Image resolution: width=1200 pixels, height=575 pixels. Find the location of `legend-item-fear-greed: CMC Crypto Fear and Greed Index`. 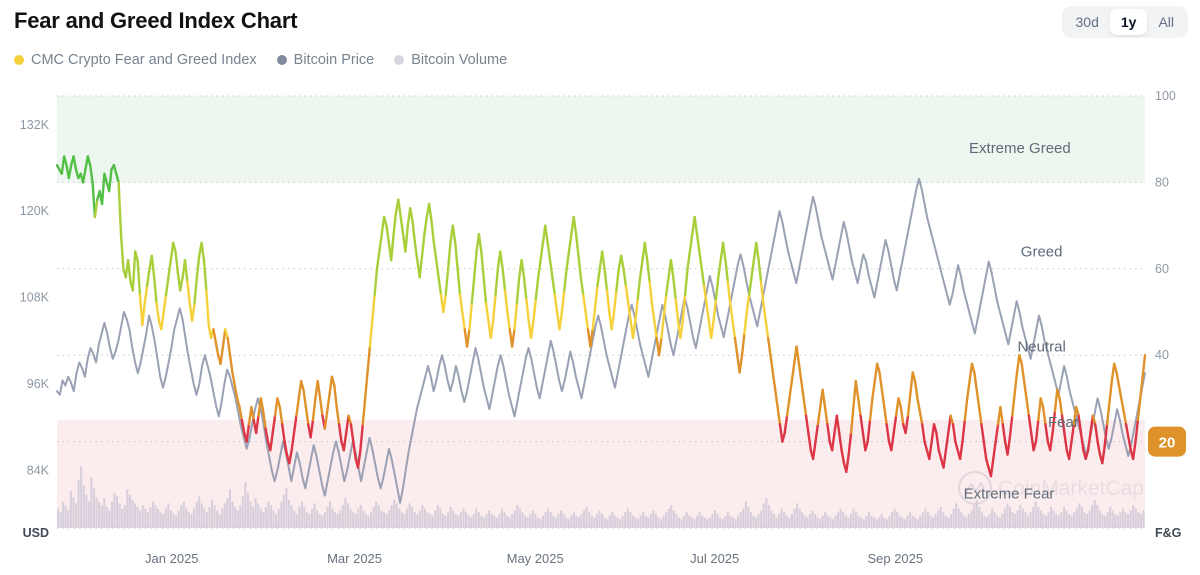

legend-item-fear-greed: CMC Crypto Fear and Greed Index is located at coordinates (135, 60).